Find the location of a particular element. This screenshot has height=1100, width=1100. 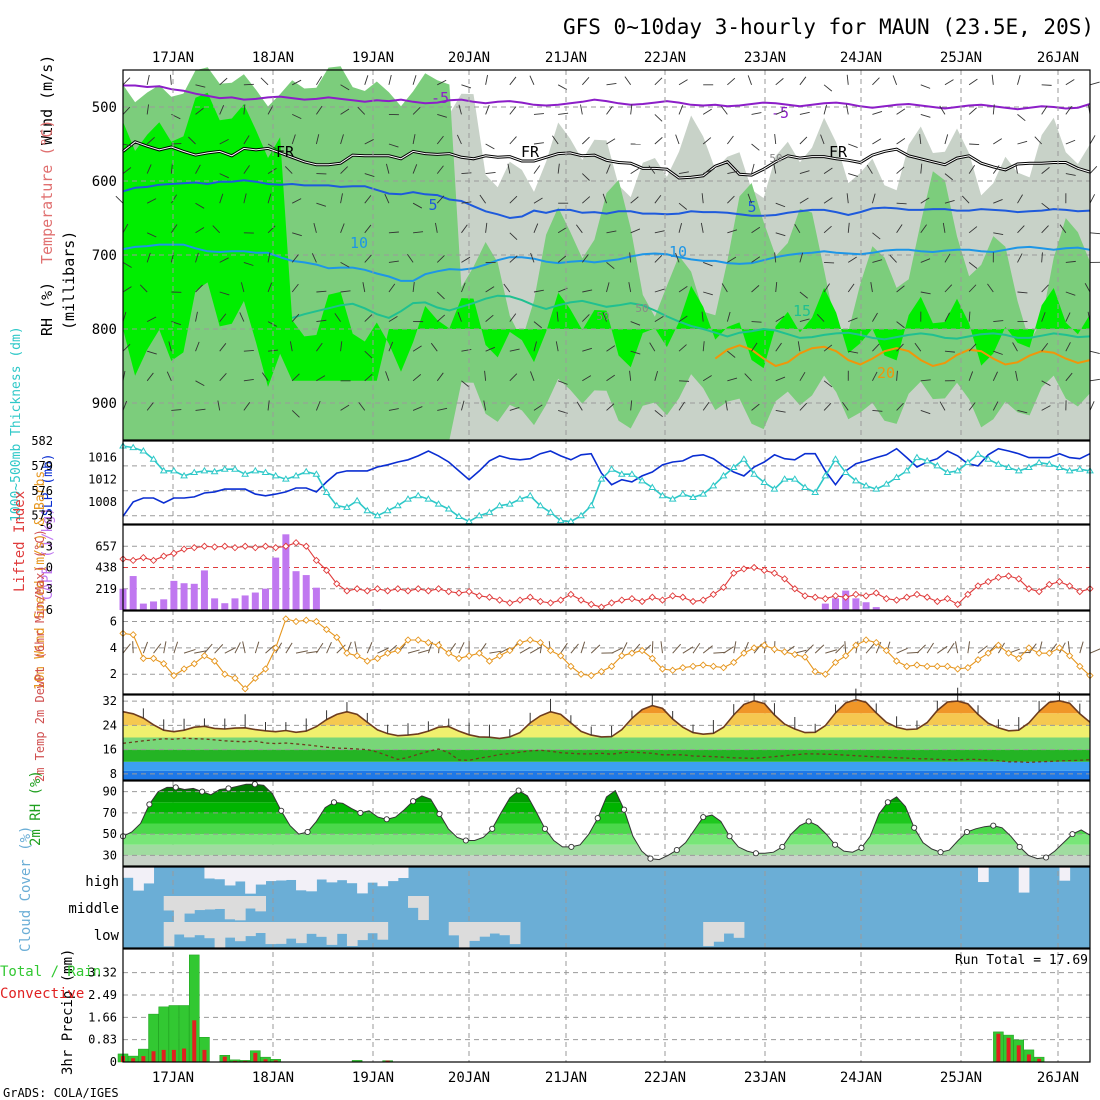

date-top-25JAN: 25JAN is located at coordinates (961, 58).